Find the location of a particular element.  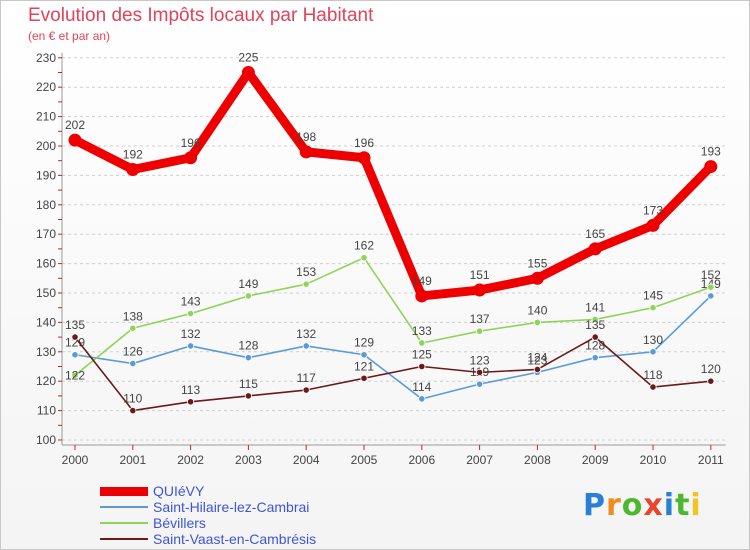

y-tick-label: 190 is located at coordinates (46, 175).